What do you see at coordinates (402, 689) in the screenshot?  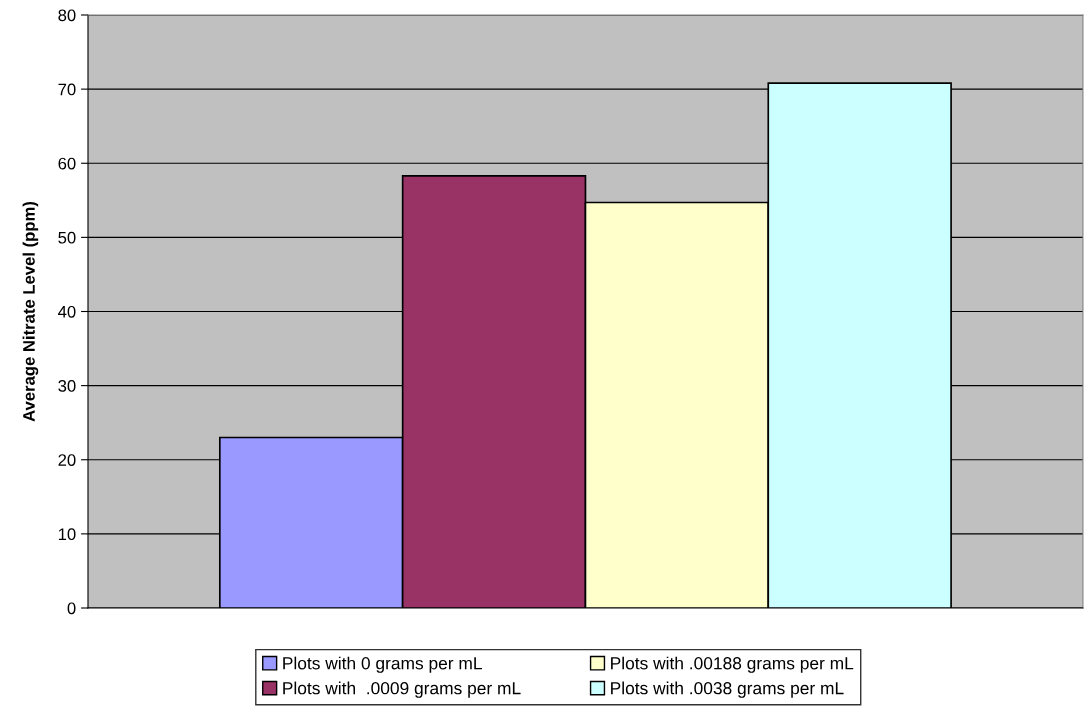 I see `legend-label: Plots with .0009 grams per mL` at bounding box center [402, 689].